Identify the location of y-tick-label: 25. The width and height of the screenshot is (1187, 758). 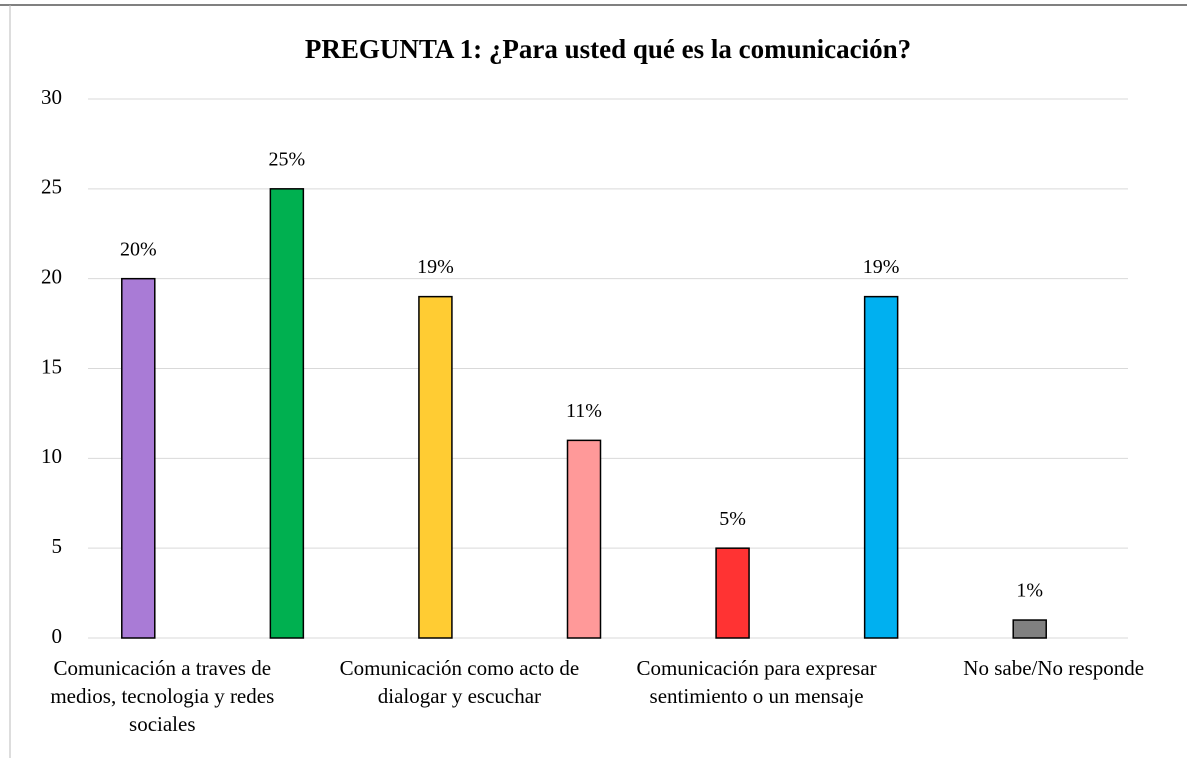
(51, 187).